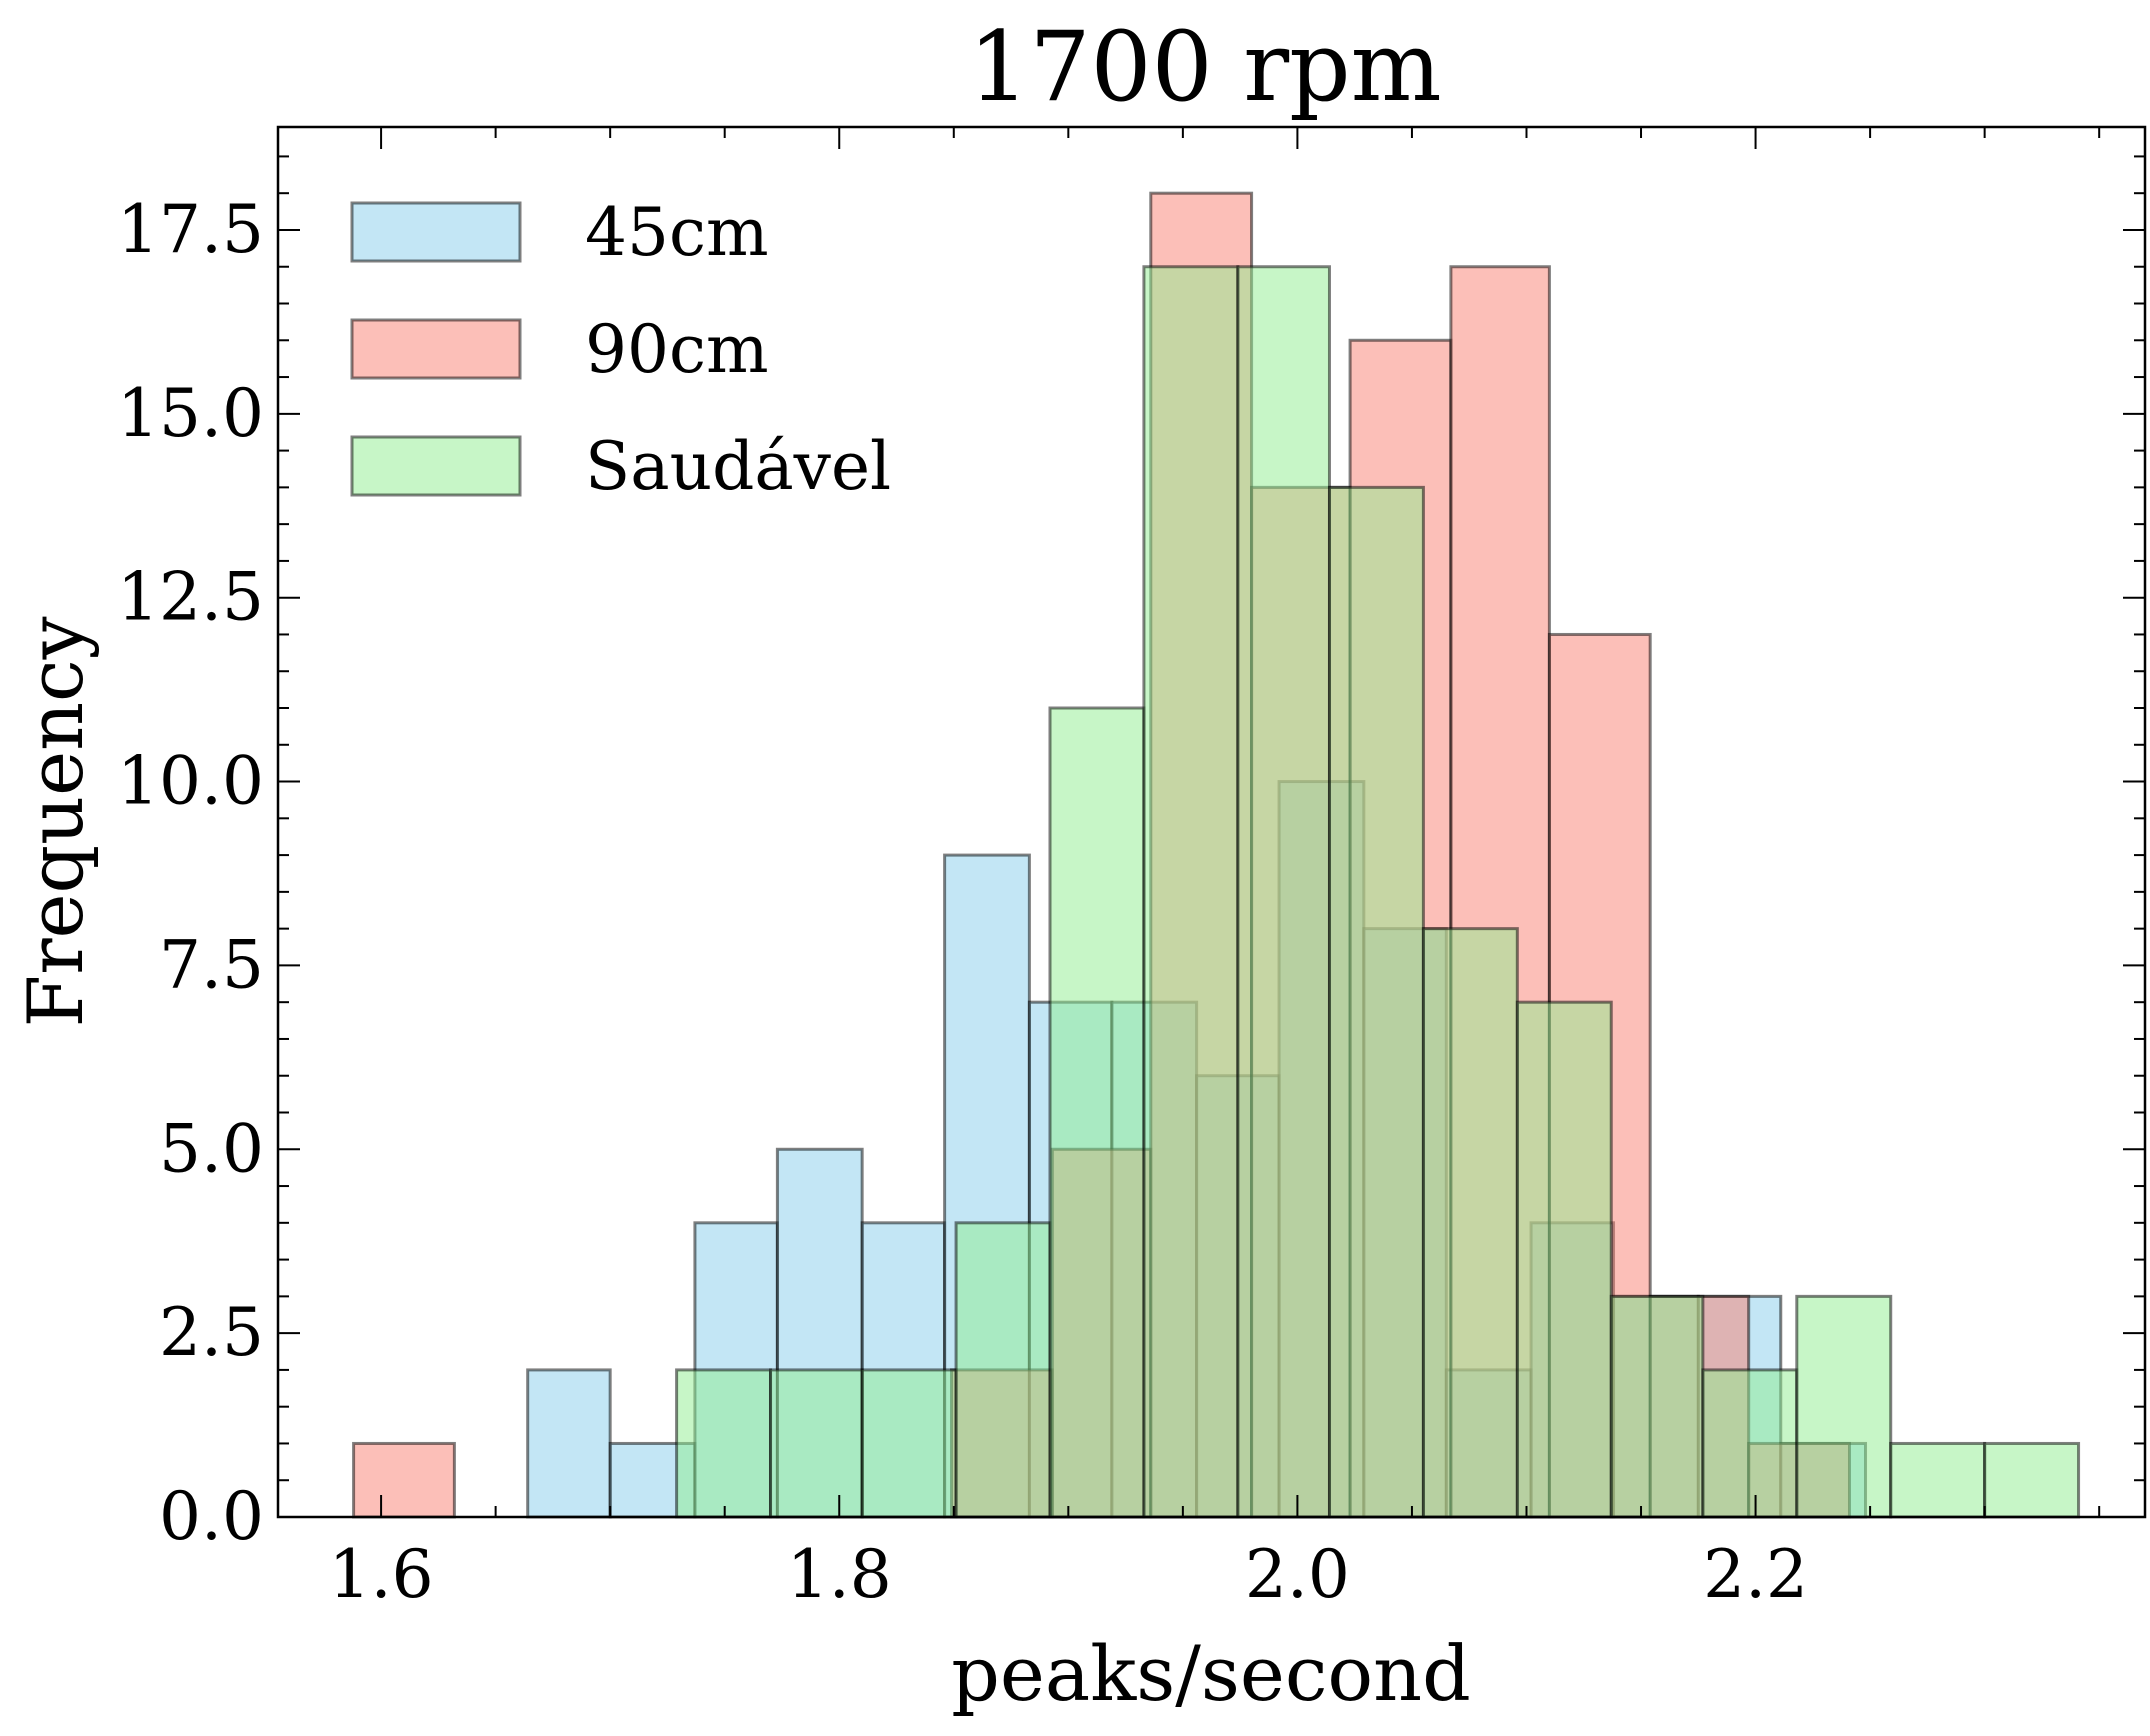  What do you see at coordinates (211, 1332) in the screenshot?
I see `y-tick-label: 2.5` at bounding box center [211, 1332].